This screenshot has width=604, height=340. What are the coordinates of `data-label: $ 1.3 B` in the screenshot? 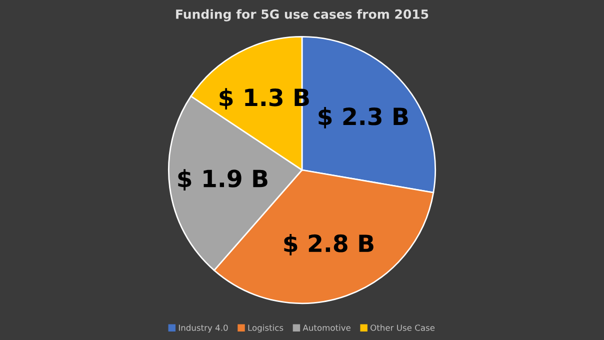 It's located at (264, 99).